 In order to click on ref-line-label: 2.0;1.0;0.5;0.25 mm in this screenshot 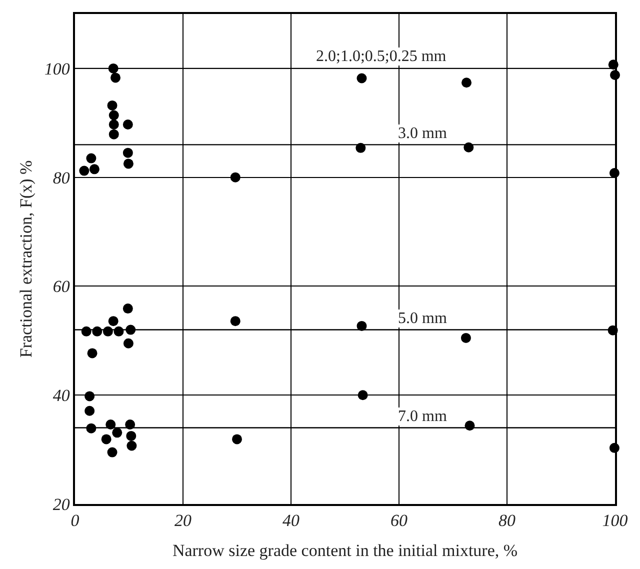, I will do `click(381, 56)`.